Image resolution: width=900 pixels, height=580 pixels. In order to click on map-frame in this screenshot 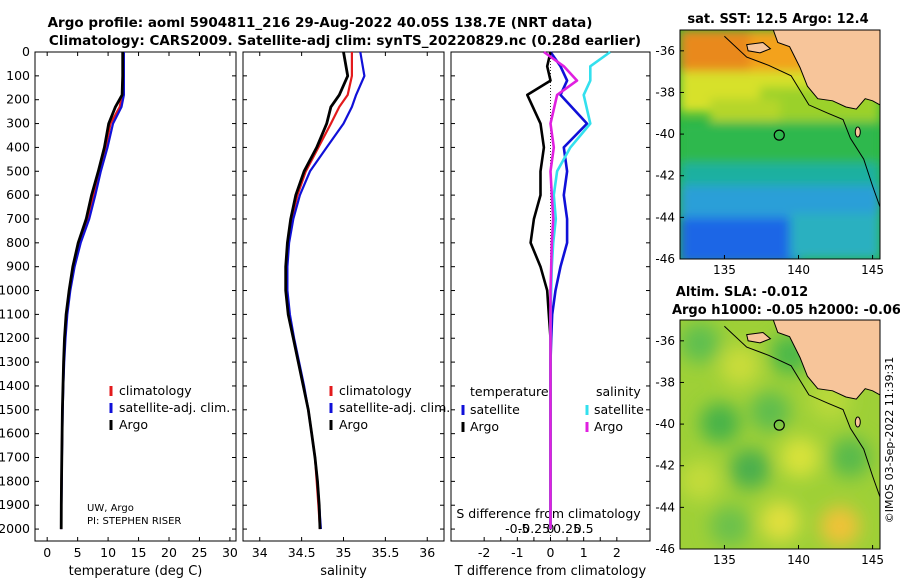, I will do `click(780, 434)`.